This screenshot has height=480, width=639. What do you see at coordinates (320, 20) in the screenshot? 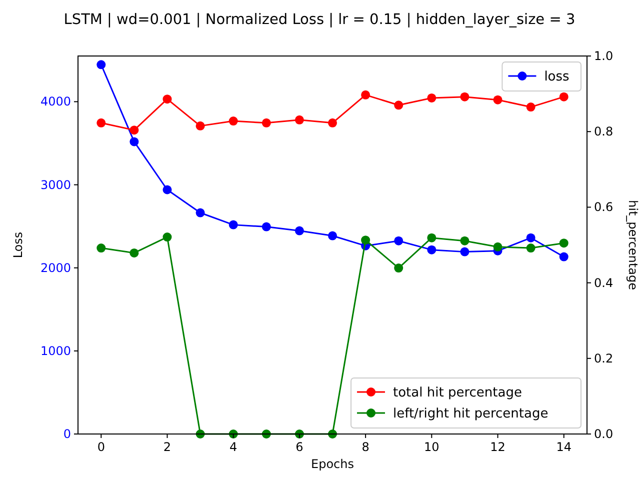
I see `chart-title: LSTM | wd=0.001 | Normalized Loss | lr = 0.15 | hidden_layer_size = 3` at bounding box center [320, 20].